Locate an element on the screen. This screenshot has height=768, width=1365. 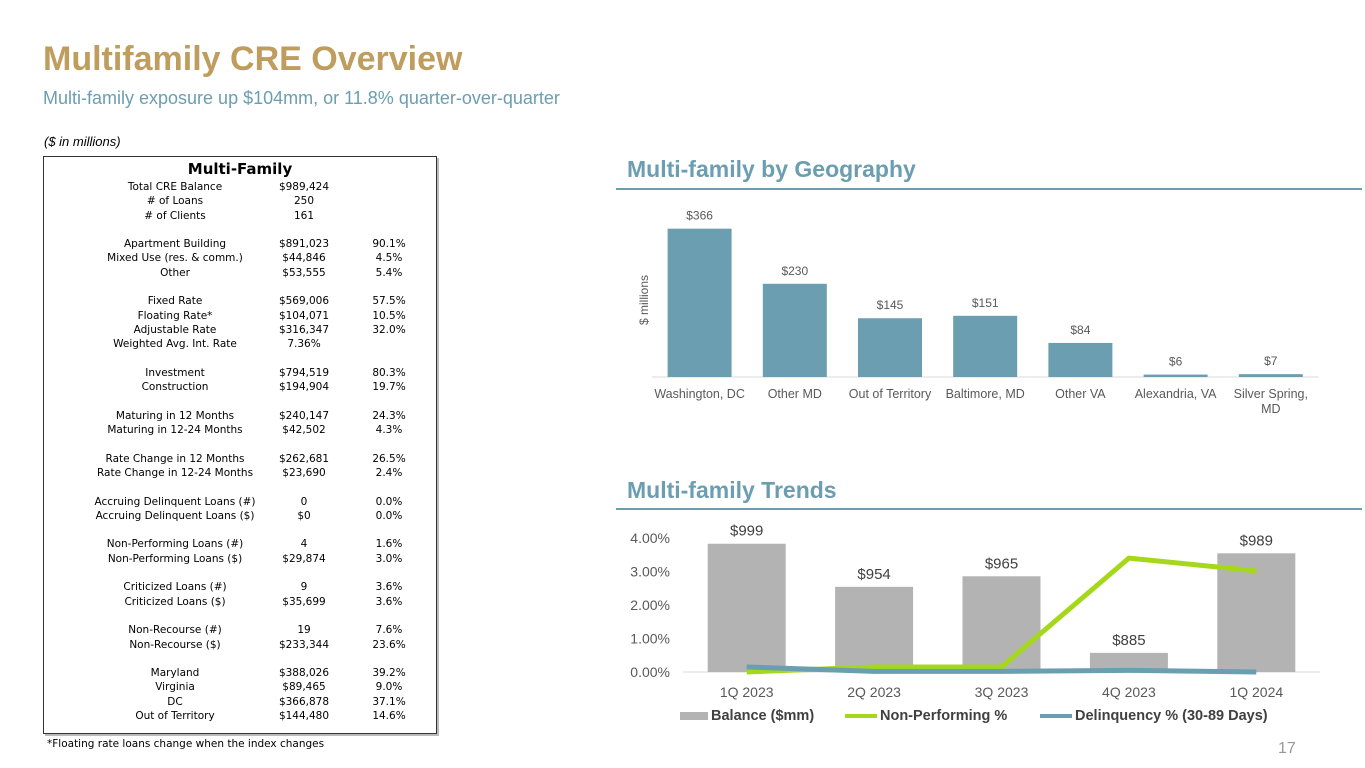
x-tick-label: Alexandria, VA is located at coordinates (1176, 394).